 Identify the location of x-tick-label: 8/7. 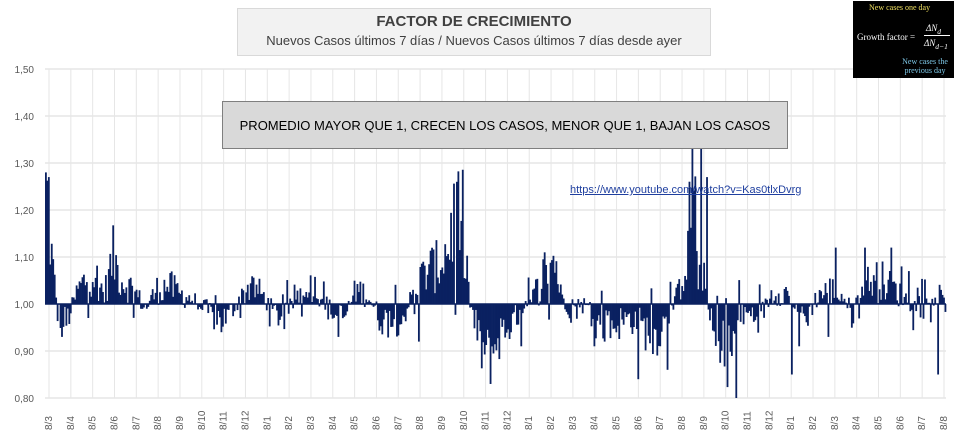
(660, 423).